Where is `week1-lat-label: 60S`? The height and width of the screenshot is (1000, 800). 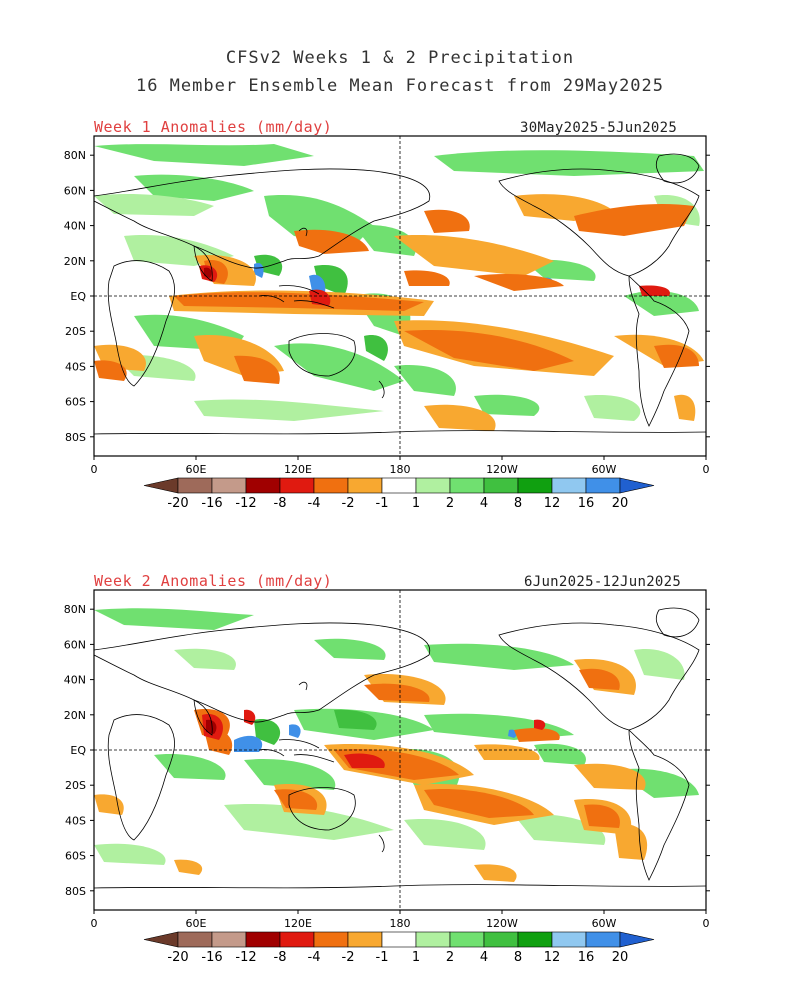
week1-lat-label: 60S is located at coordinates (75, 402).